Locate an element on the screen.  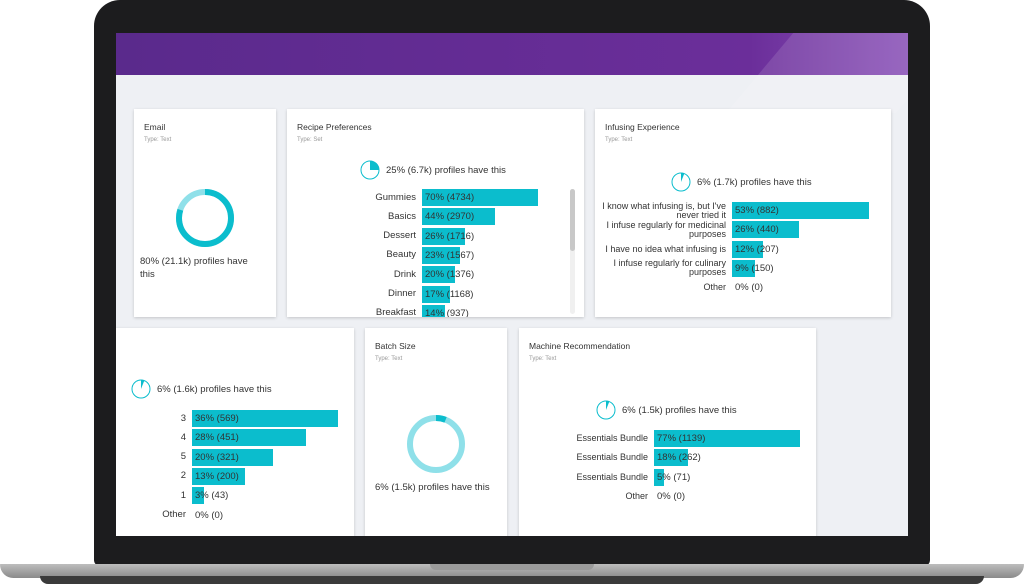
card-type: Type: Set is located at coordinates (310, 140).